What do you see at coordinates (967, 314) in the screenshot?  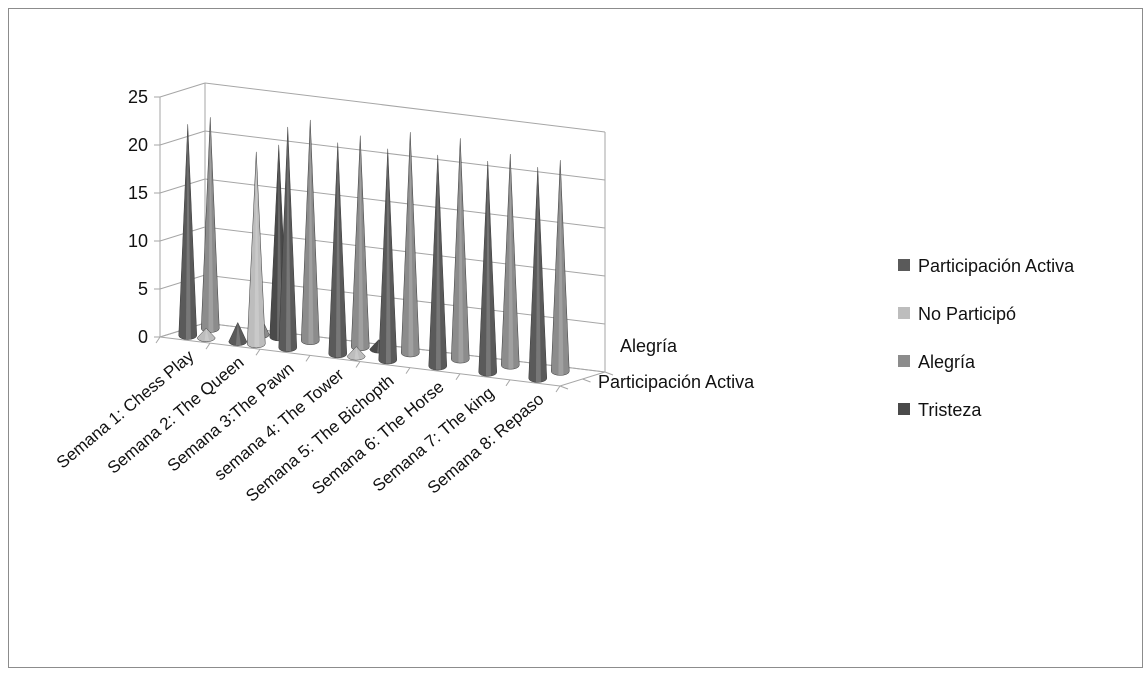 I see `legend-label: No Participó` at bounding box center [967, 314].